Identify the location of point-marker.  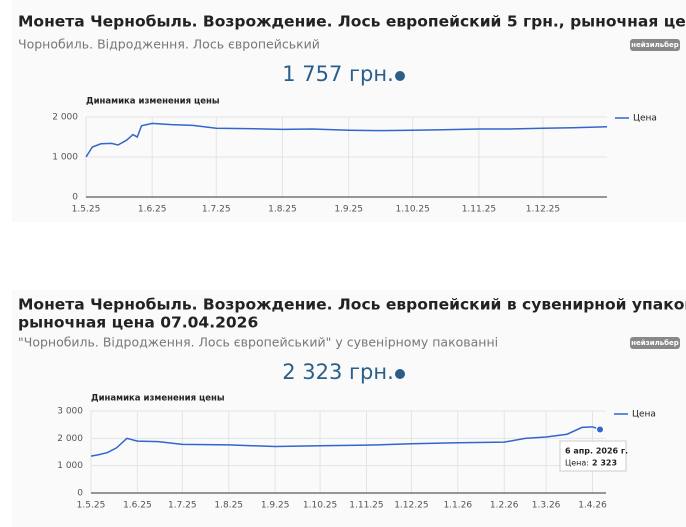
(600, 429).